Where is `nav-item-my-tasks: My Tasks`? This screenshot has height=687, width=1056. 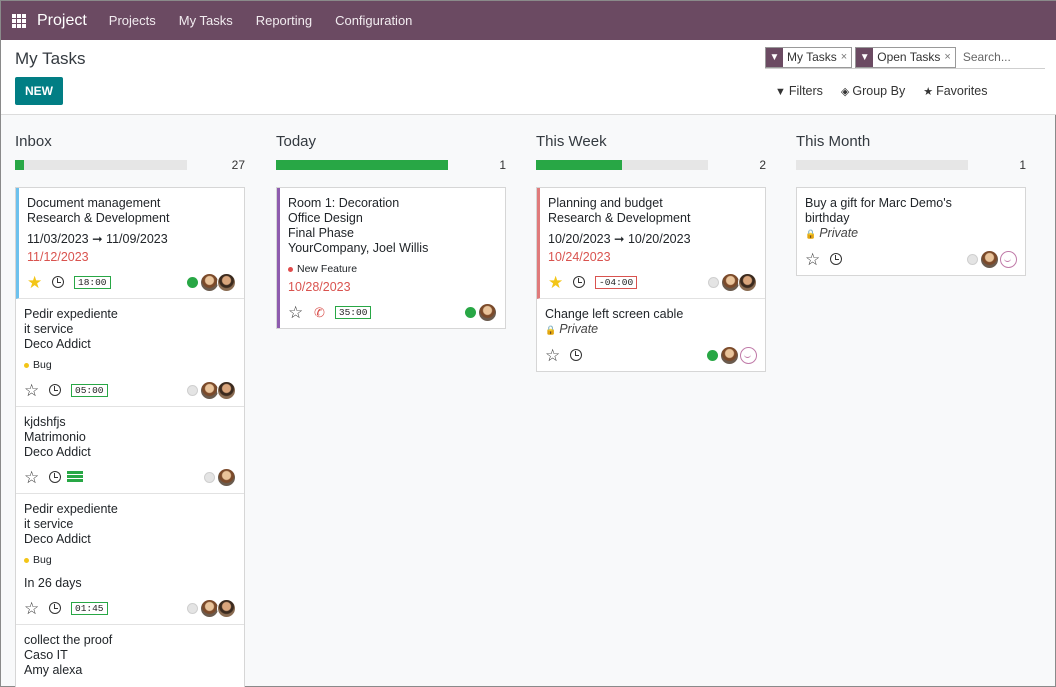
nav-item-my-tasks: My Tasks is located at coordinates (205, 20).